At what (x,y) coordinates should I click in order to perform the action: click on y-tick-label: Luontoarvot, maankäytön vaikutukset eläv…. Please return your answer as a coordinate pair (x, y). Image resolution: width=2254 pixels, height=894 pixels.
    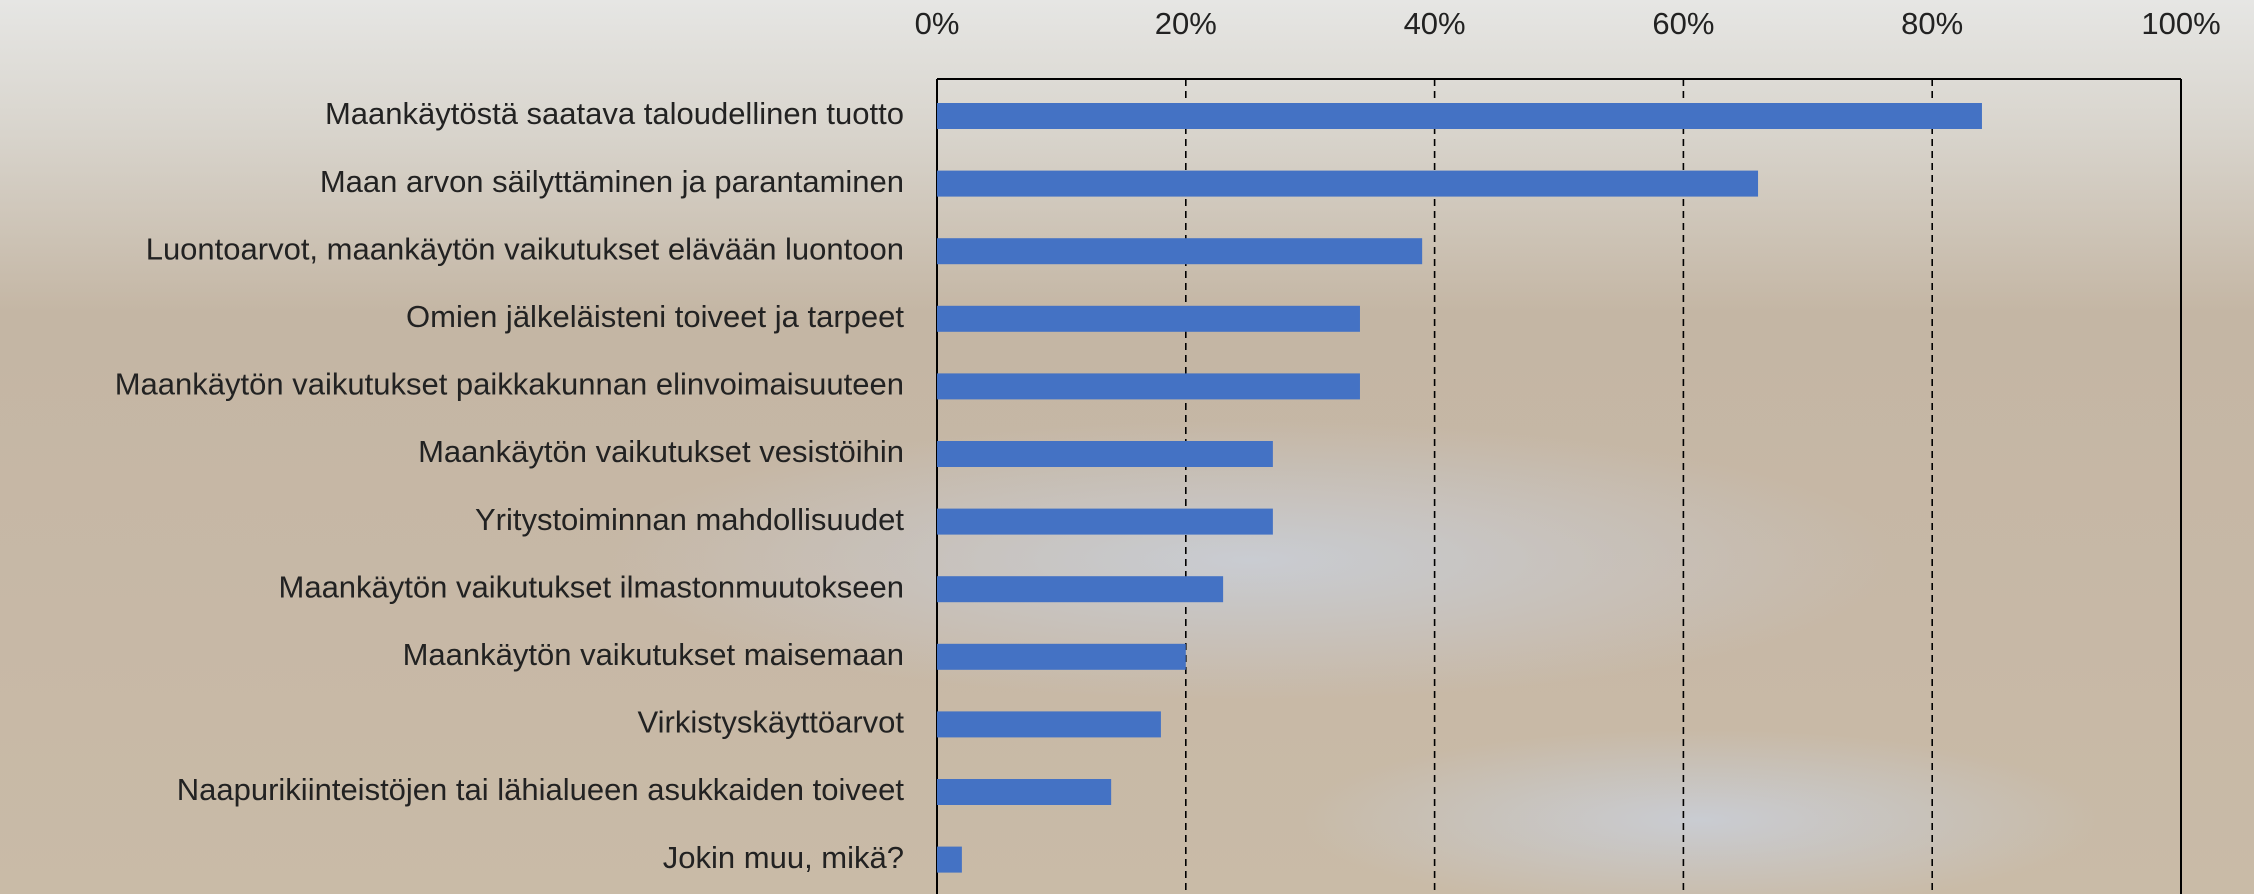
    Looking at the image, I should click on (525, 248).